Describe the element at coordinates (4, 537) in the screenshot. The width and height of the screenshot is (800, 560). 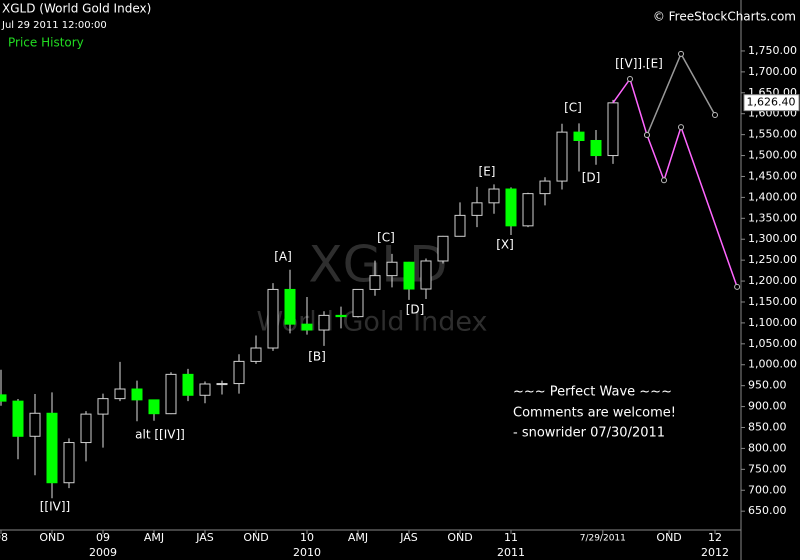
I see `x-tick-label: 08` at that location.